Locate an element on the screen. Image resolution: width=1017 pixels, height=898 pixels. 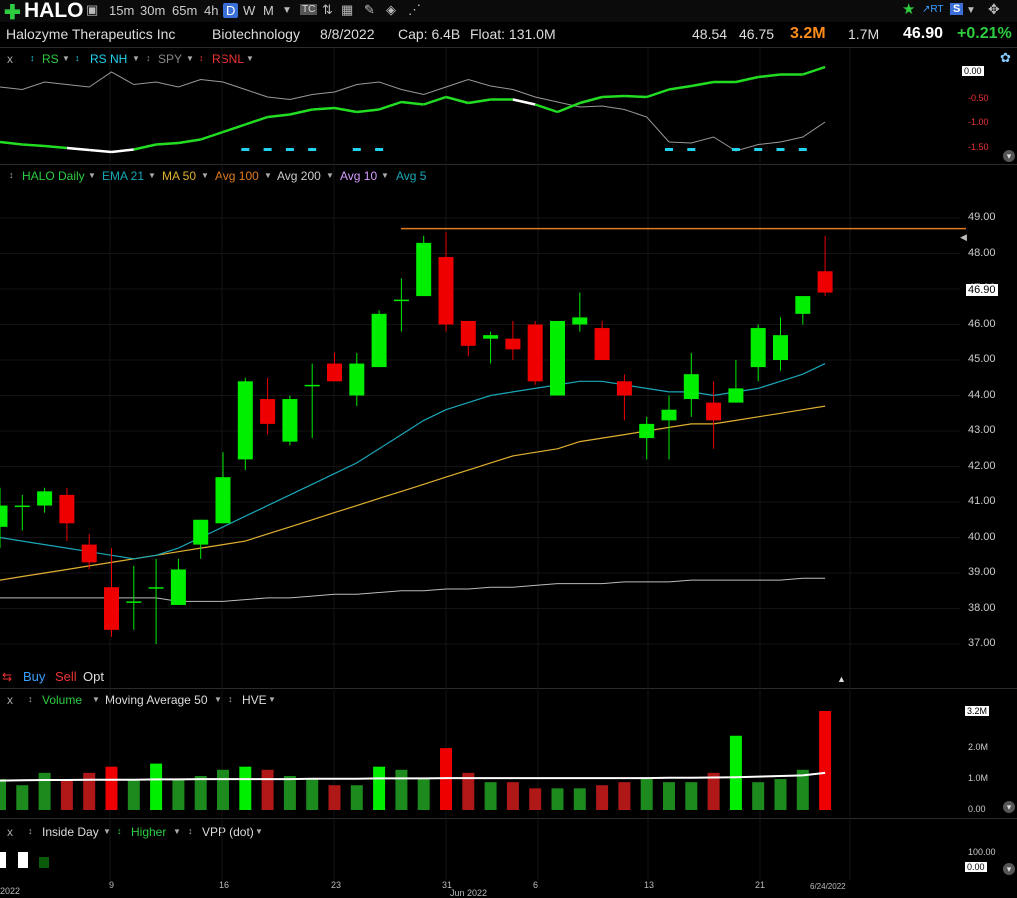
calculator-icon: ▦ is located at coordinates (347, 9).